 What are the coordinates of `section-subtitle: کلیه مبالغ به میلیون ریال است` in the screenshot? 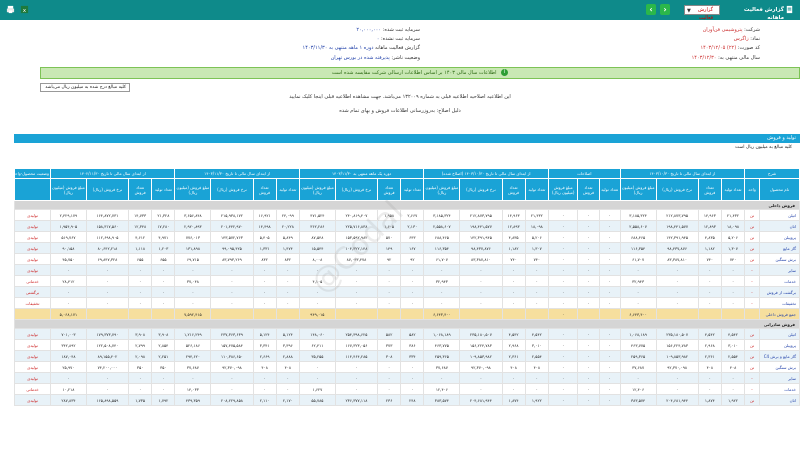 It's located at (763, 147).